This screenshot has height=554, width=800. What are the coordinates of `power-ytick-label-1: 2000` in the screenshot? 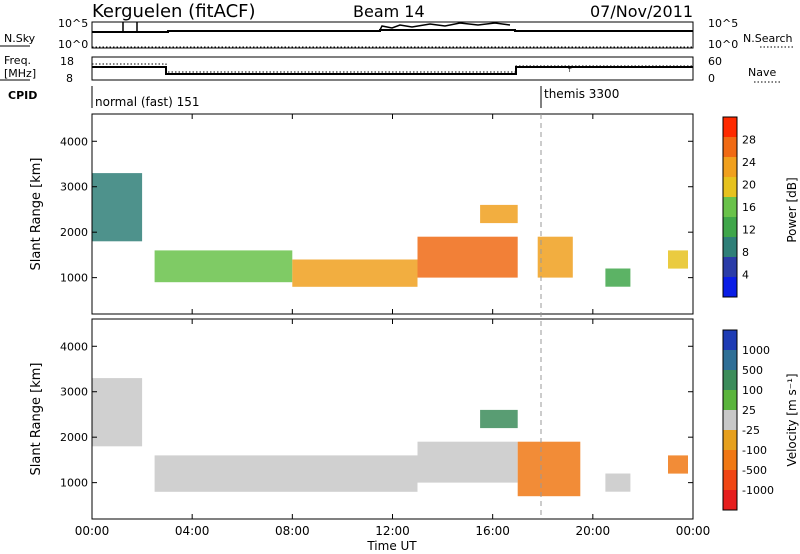 It's located at (74, 232).